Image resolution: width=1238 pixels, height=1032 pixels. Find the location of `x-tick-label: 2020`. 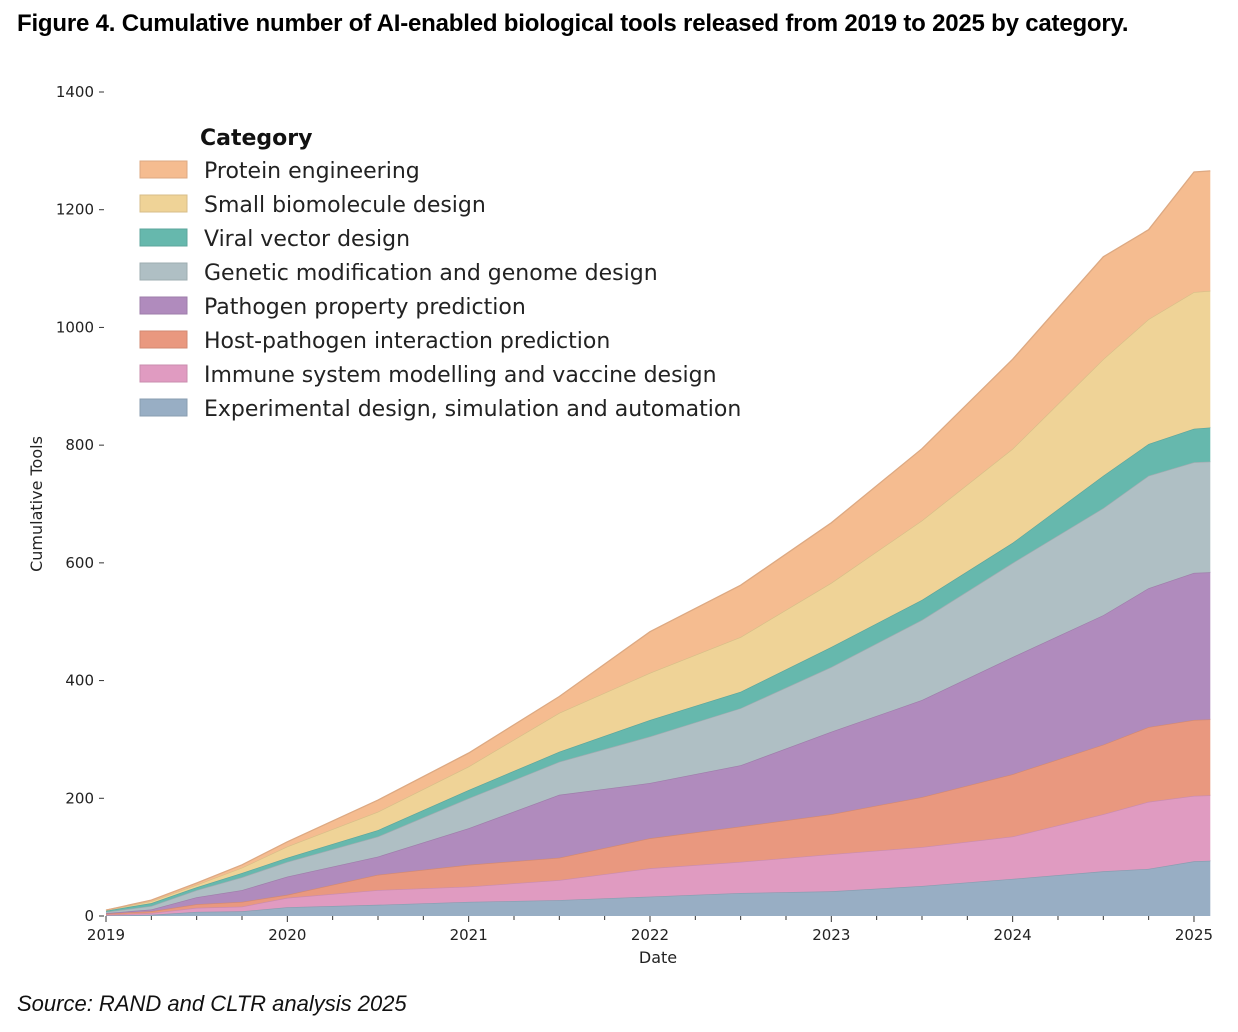

x-tick-label: 2020 is located at coordinates (287, 935).